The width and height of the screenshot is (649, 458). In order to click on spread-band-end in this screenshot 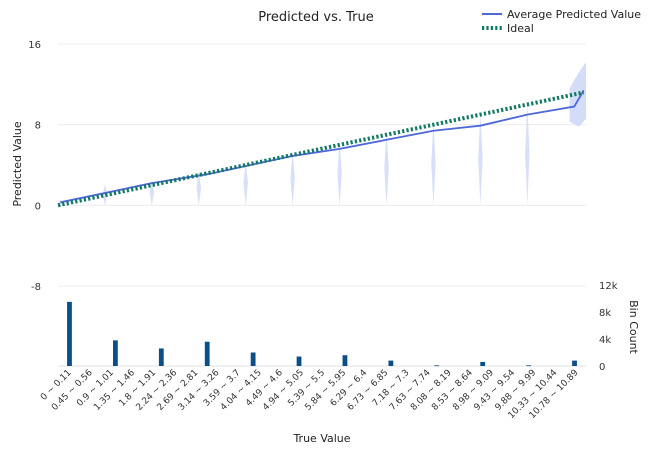, I will do `click(577, 94)`.